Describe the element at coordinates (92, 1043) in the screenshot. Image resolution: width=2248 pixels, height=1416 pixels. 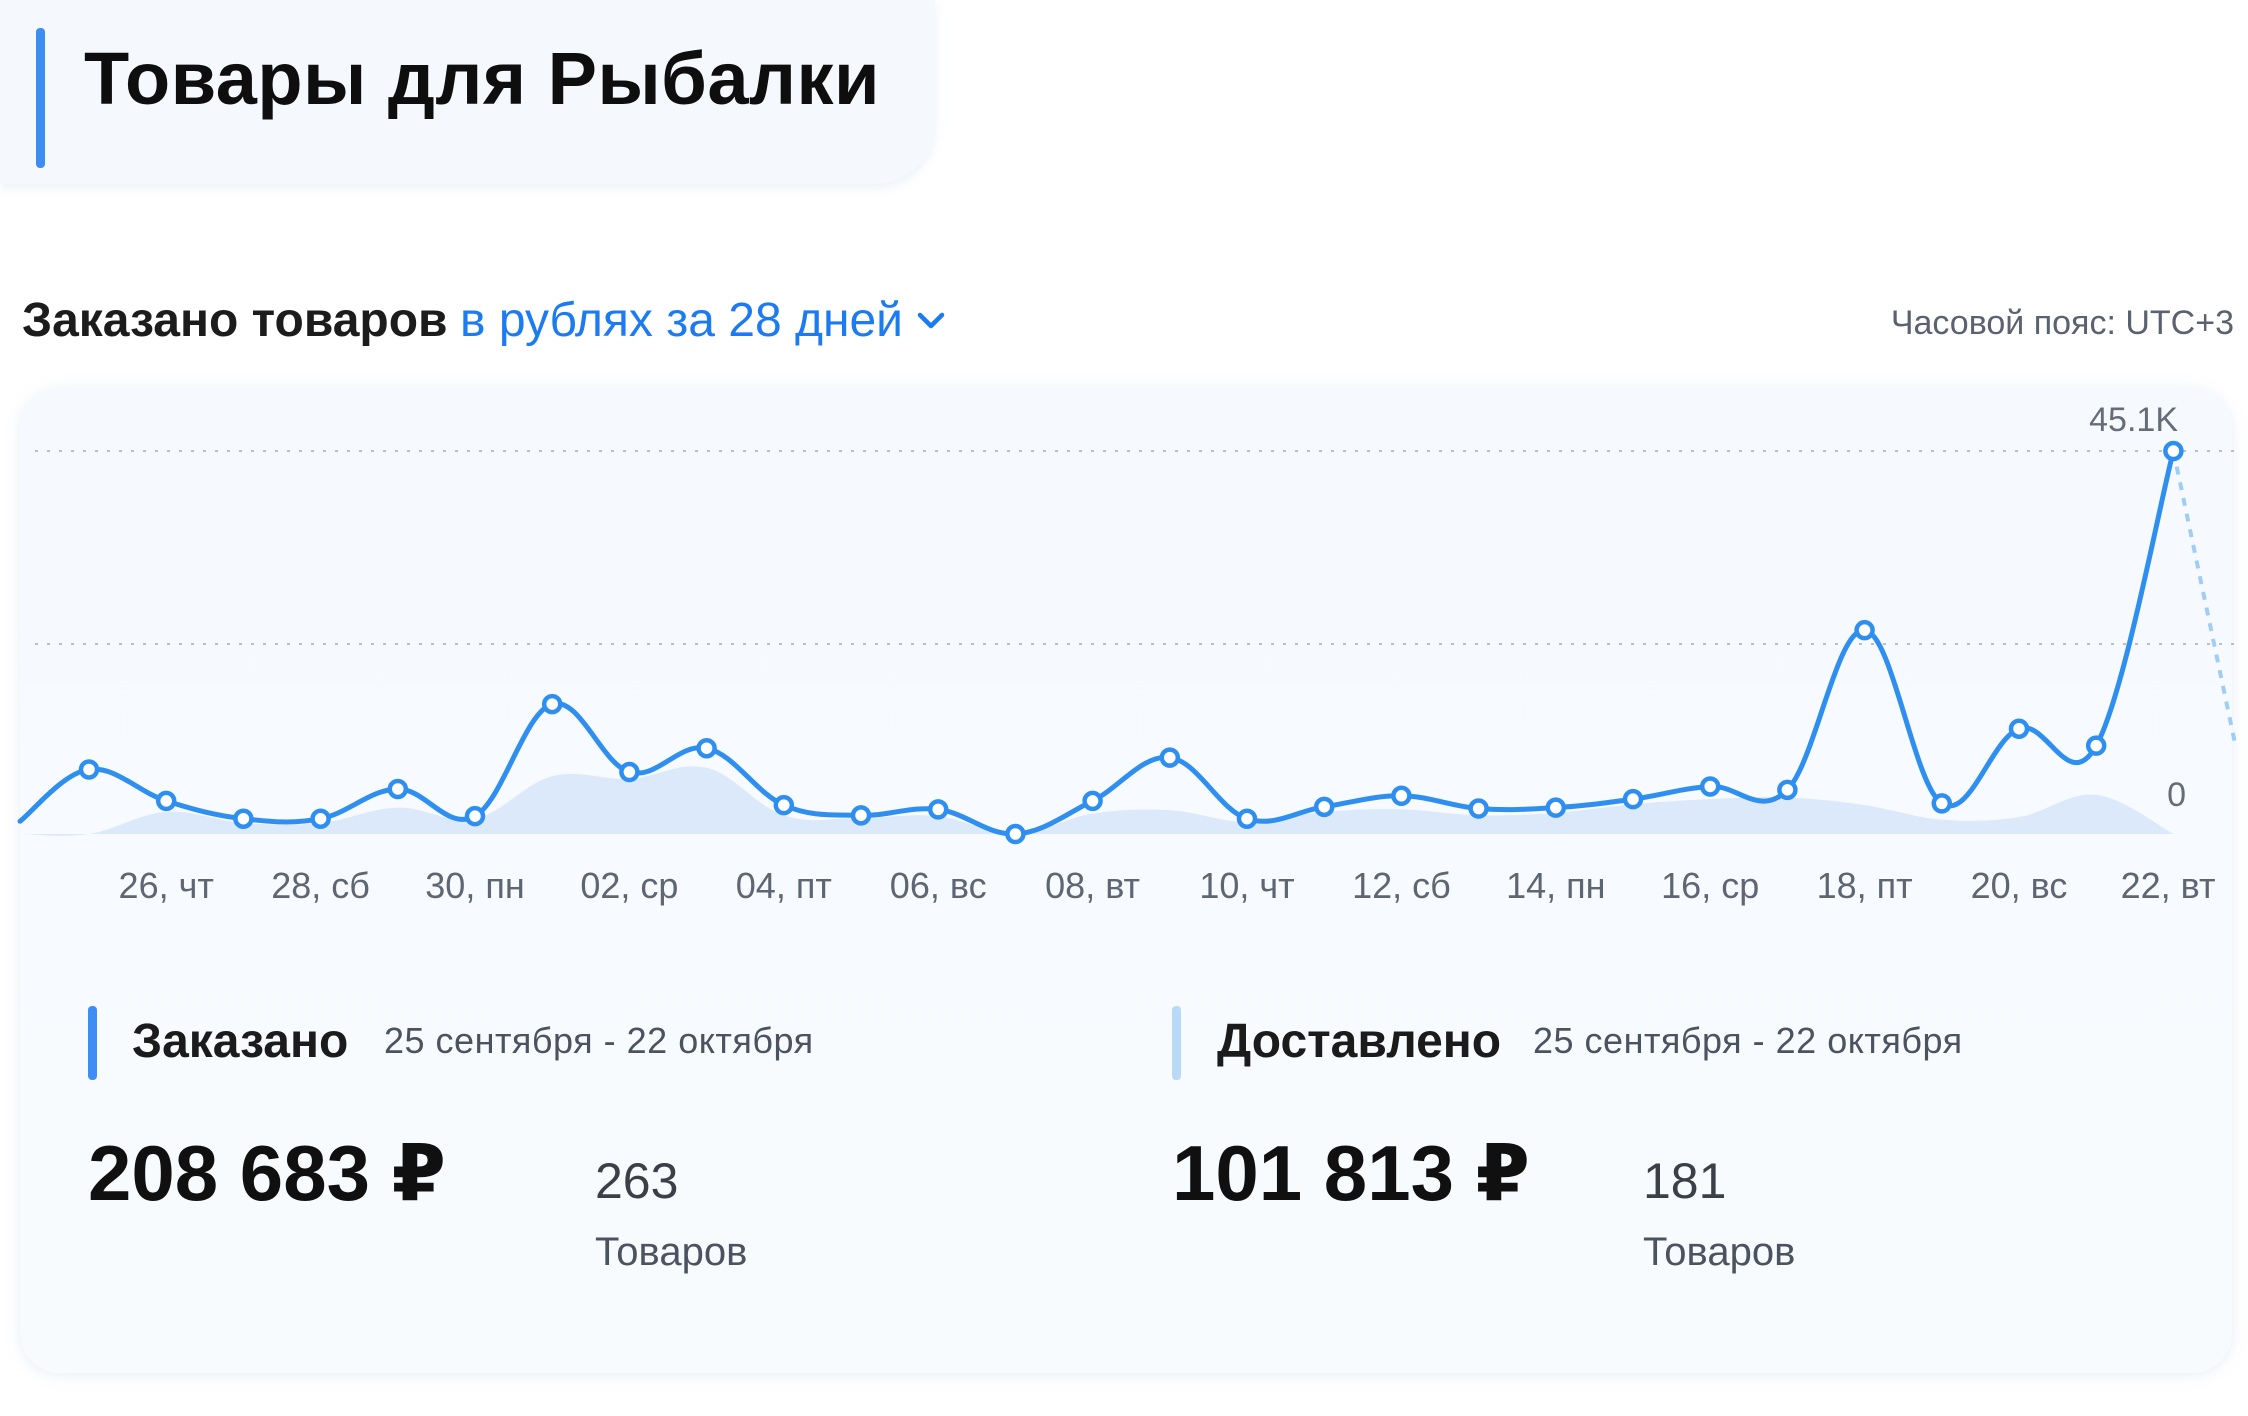
I see `ordered-accent-bar` at that location.